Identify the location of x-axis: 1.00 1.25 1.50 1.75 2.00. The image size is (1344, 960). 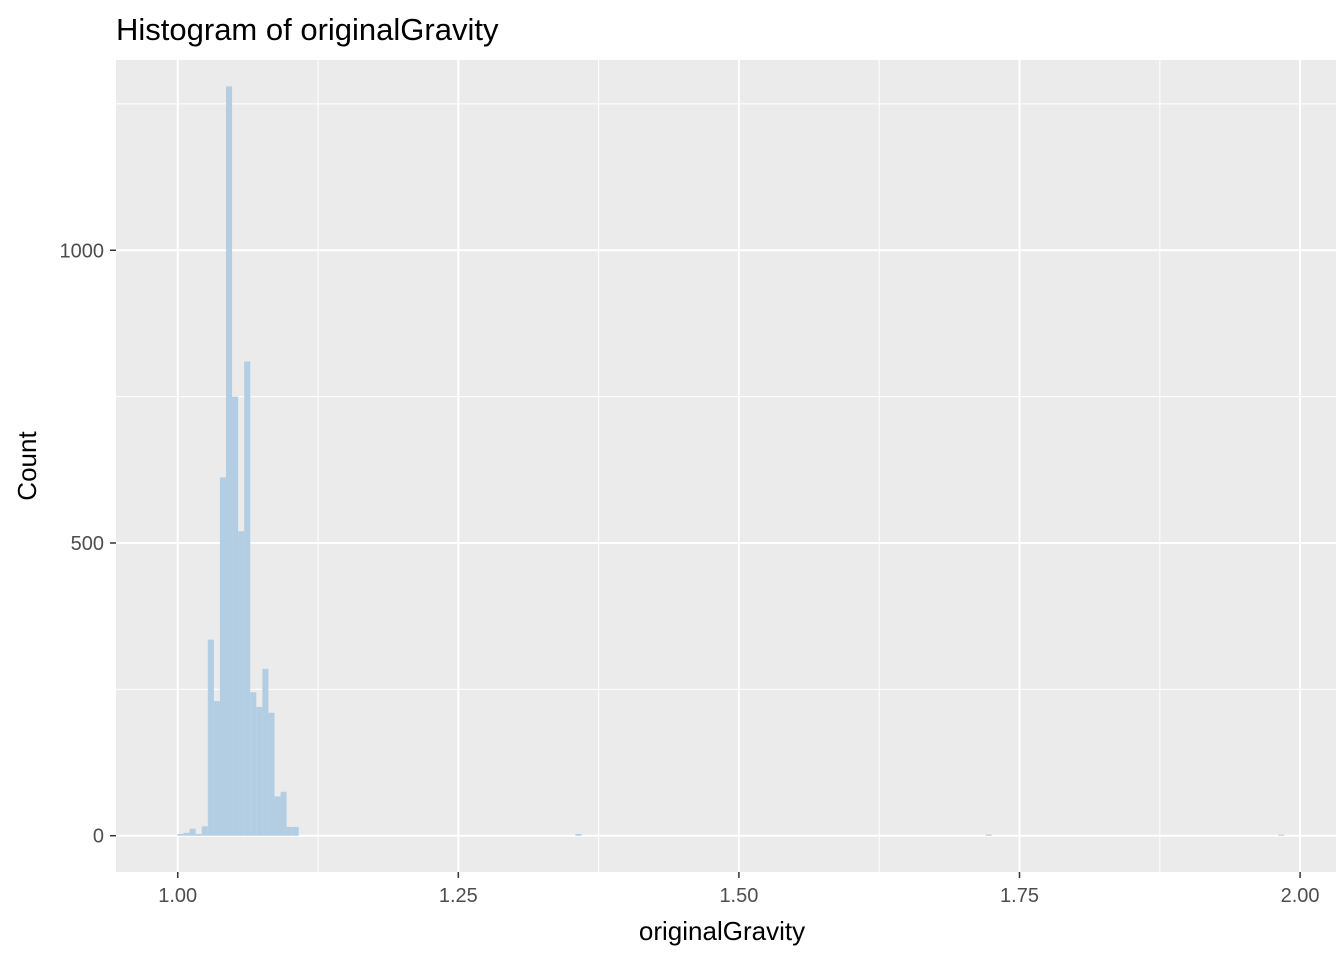
(739, 889).